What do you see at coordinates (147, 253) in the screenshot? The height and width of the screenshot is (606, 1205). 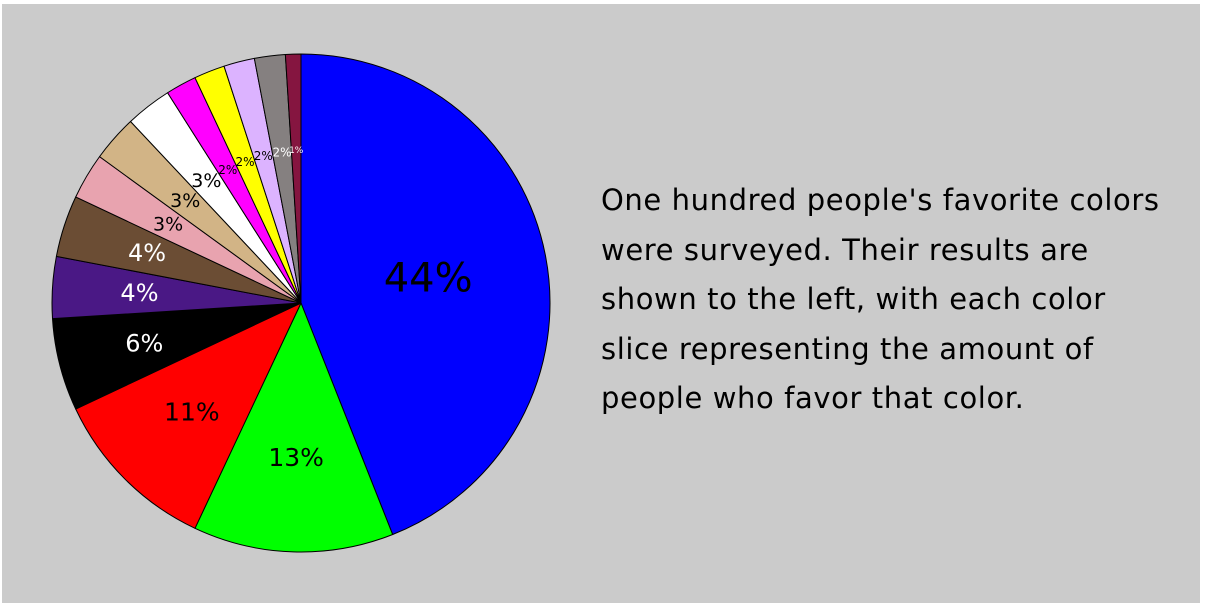 I see `pie-label-brown: 4%` at bounding box center [147, 253].